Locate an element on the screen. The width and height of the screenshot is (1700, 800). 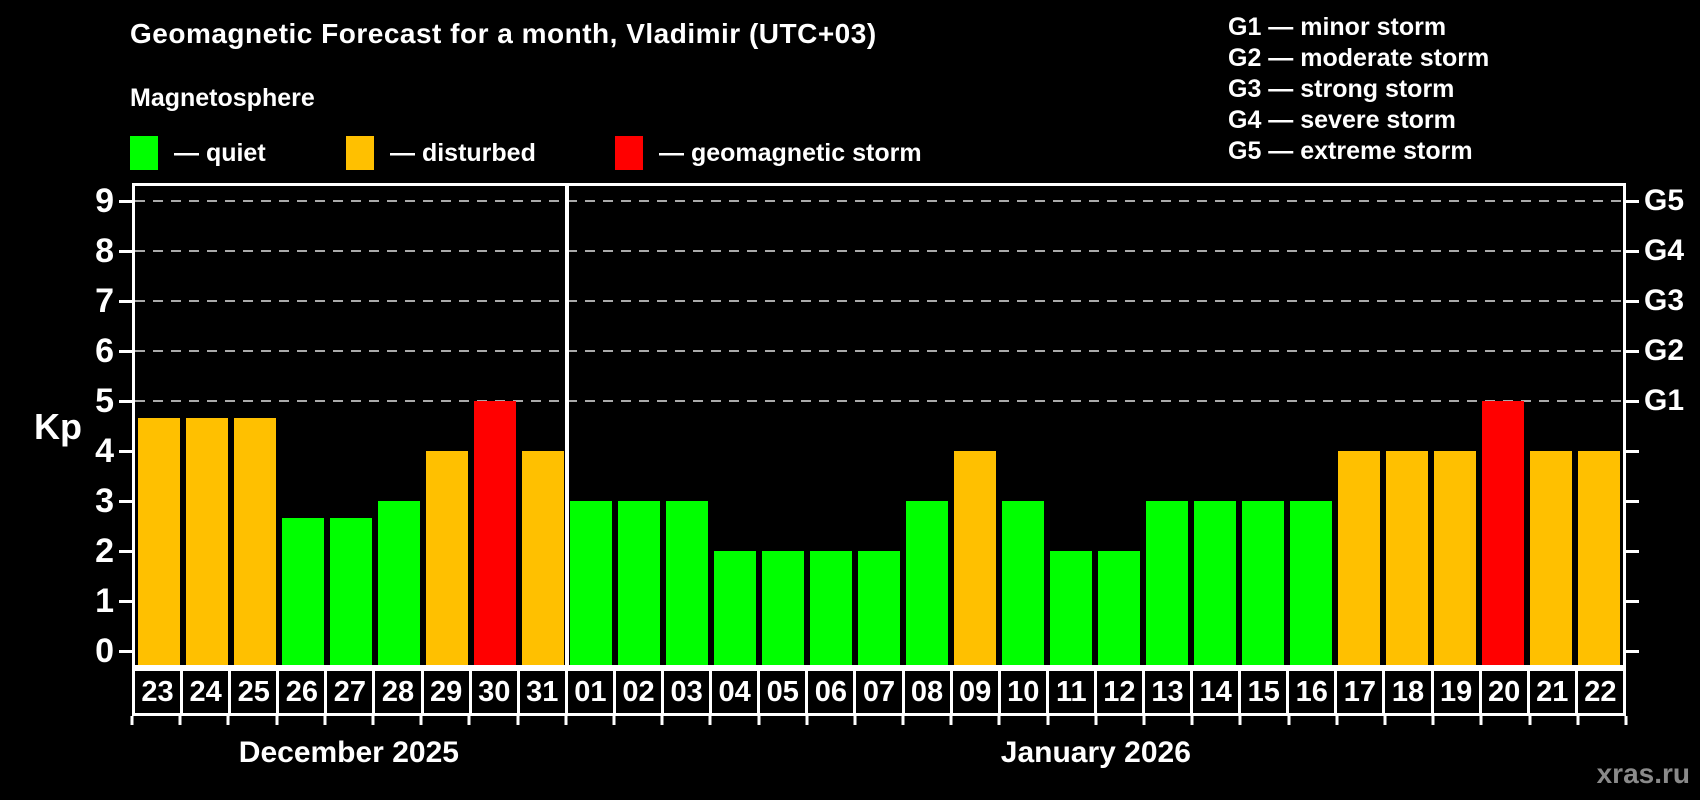
storm-color-swatch is located at coordinates (629, 153).